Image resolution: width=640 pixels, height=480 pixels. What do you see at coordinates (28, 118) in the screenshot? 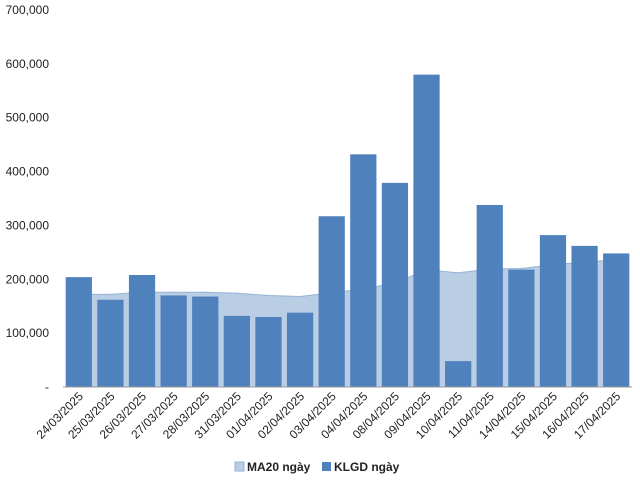
I see `y-tick-label: 500,000` at bounding box center [28, 118].